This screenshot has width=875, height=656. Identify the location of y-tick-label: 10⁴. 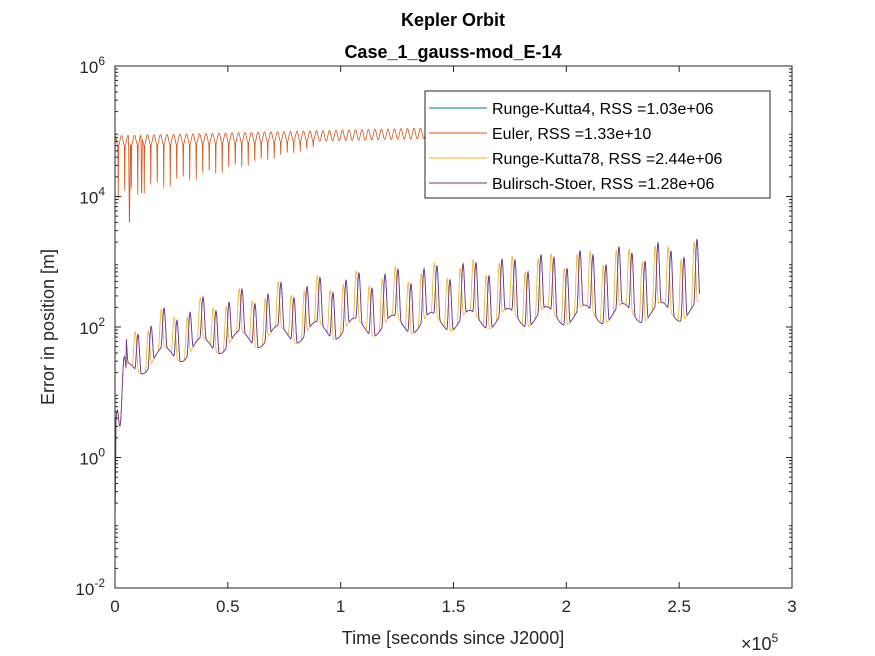
(92, 196).